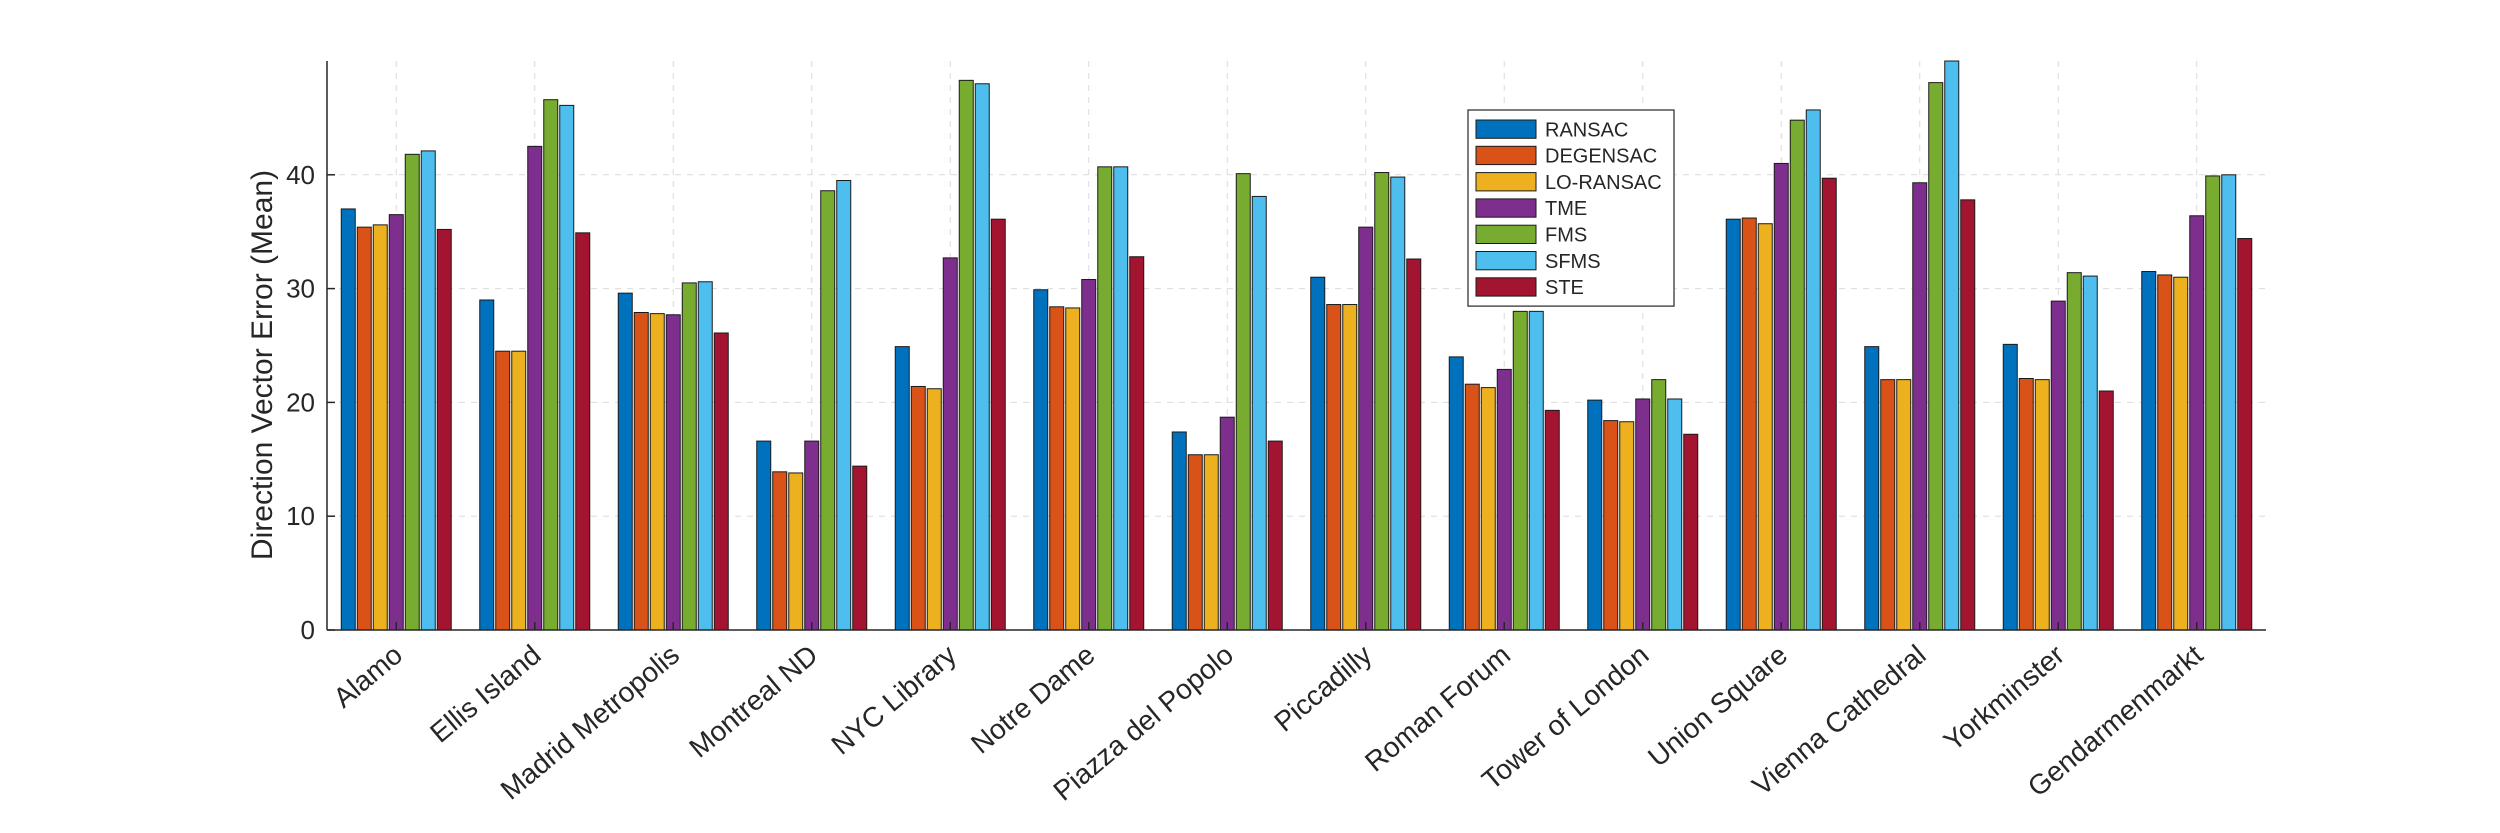 The width and height of the screenshot is (2500, 833). Describe the element at coordinates (753, 701) in the screenshot. I see `x-tick-label: Montreal ND` at that location.